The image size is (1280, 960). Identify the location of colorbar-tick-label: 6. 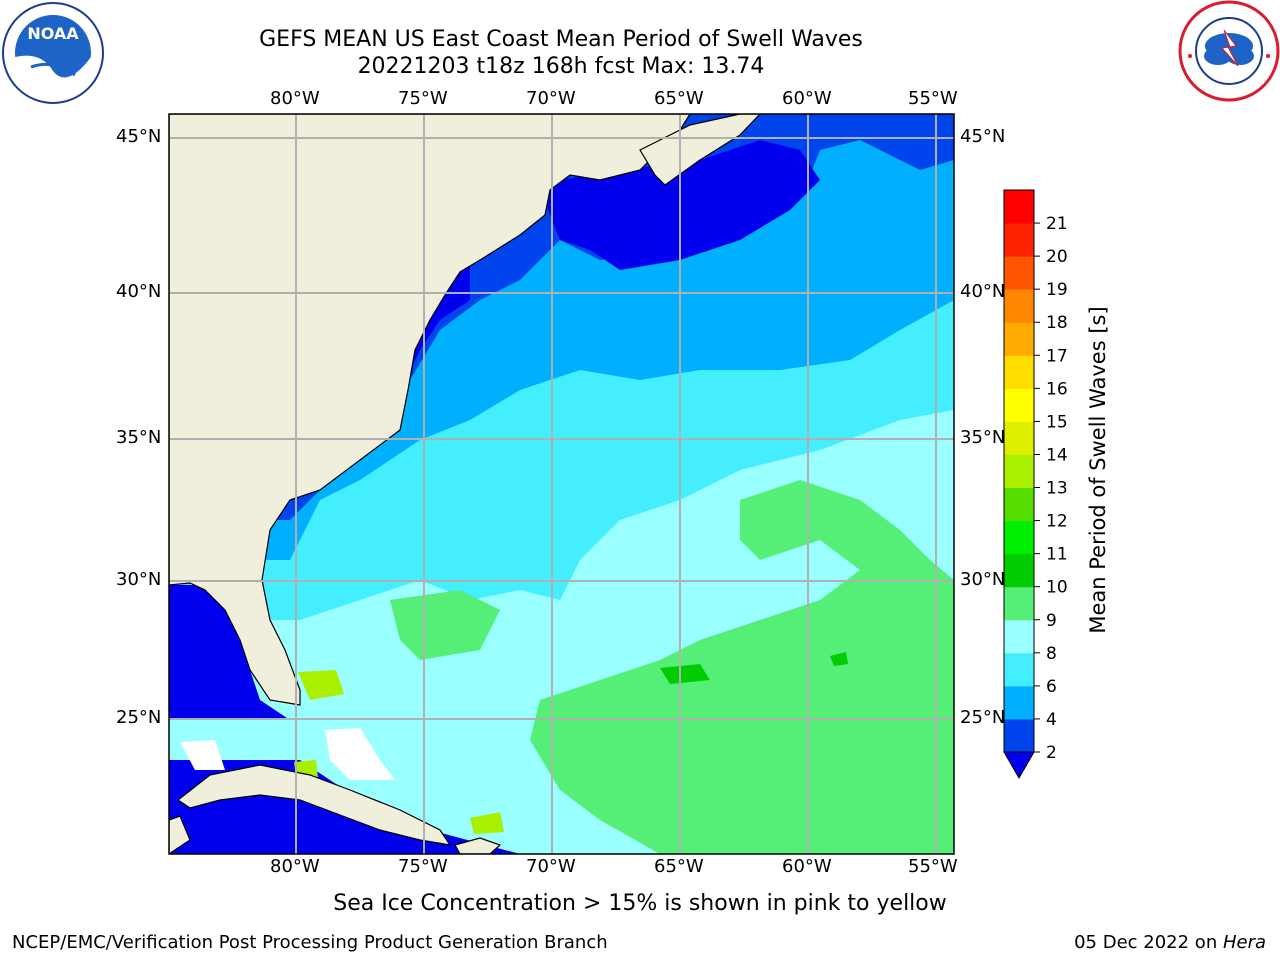
(1051, 687).